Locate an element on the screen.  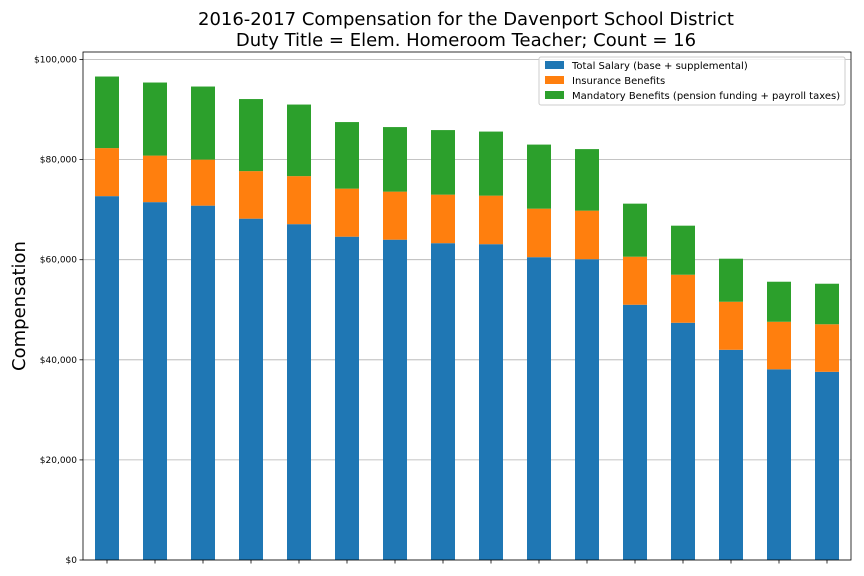
y-tick-label: $60,000 is located at coordinates (58, 261).